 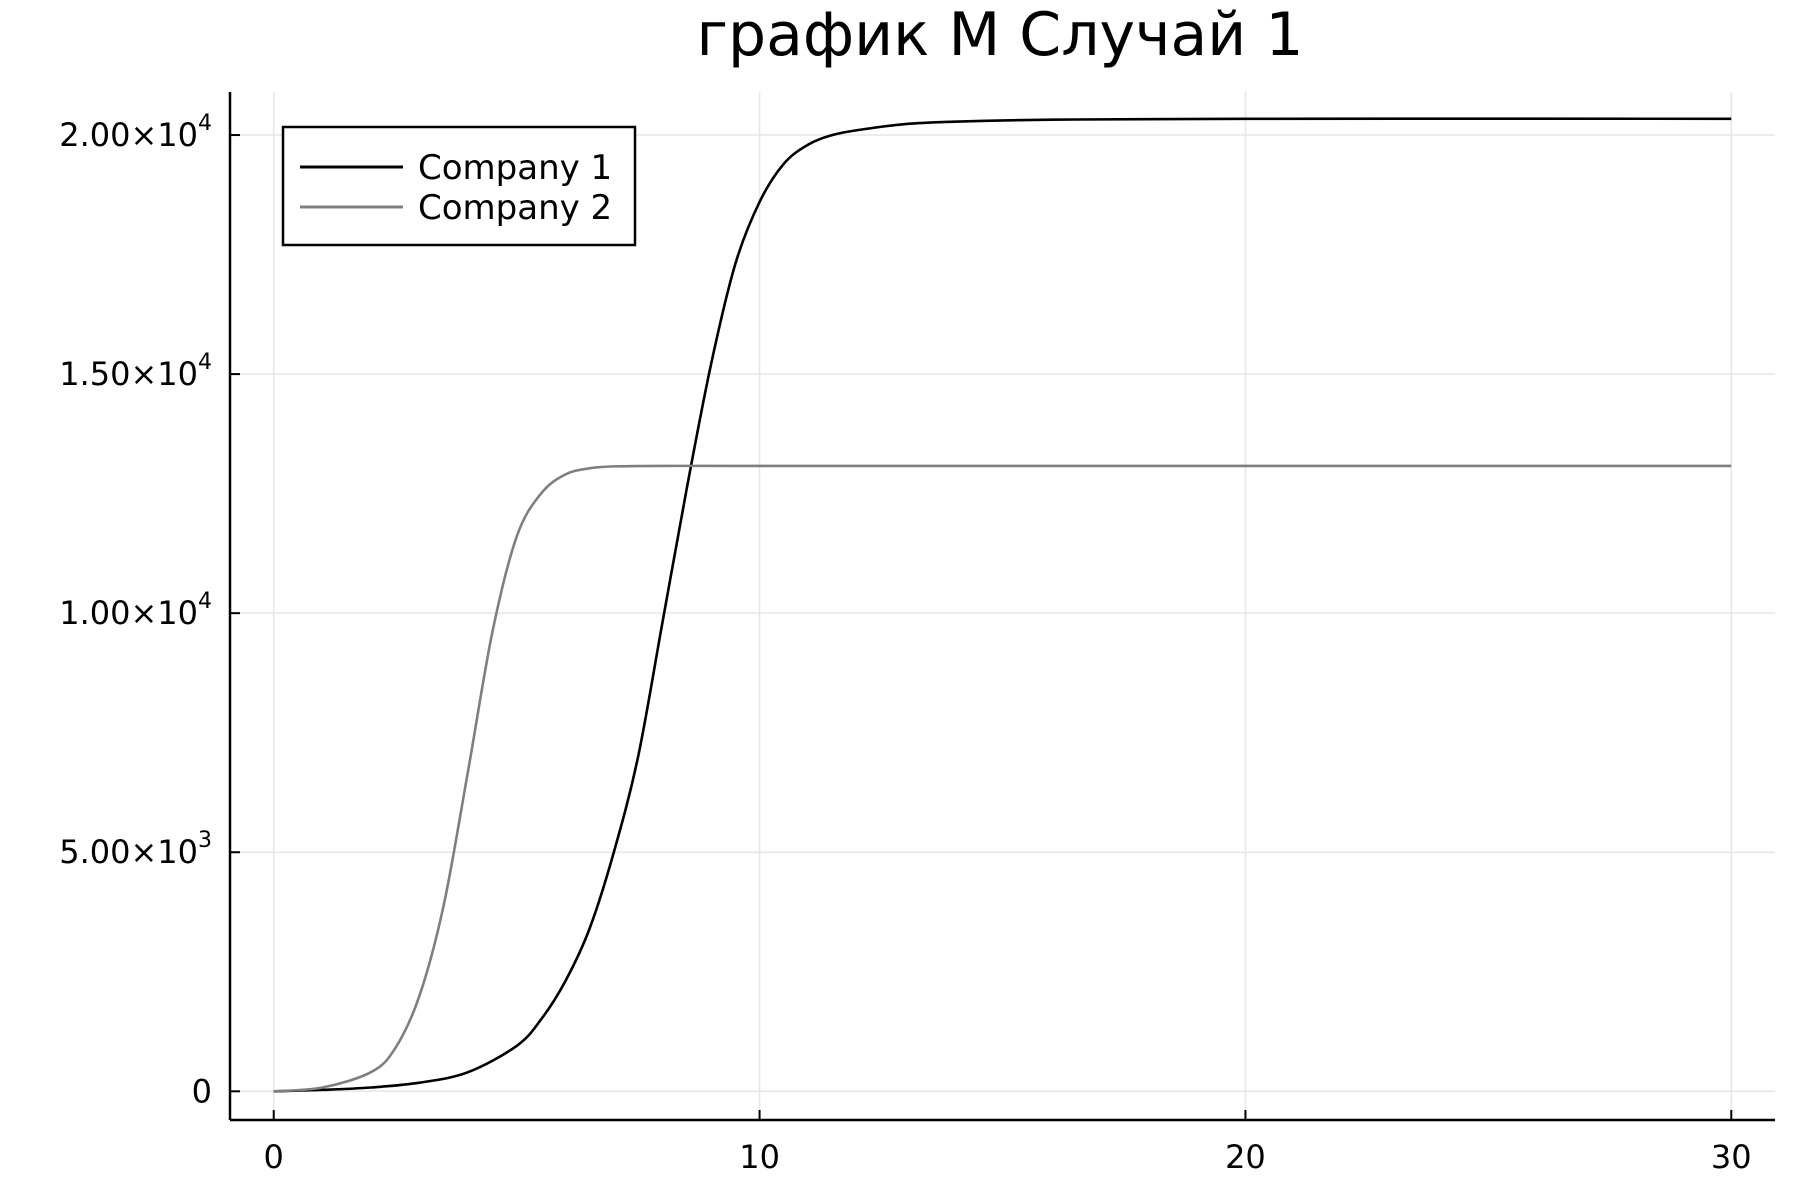 I want to click on chart-title: график M Случай 1, so click(x=999, y=35).